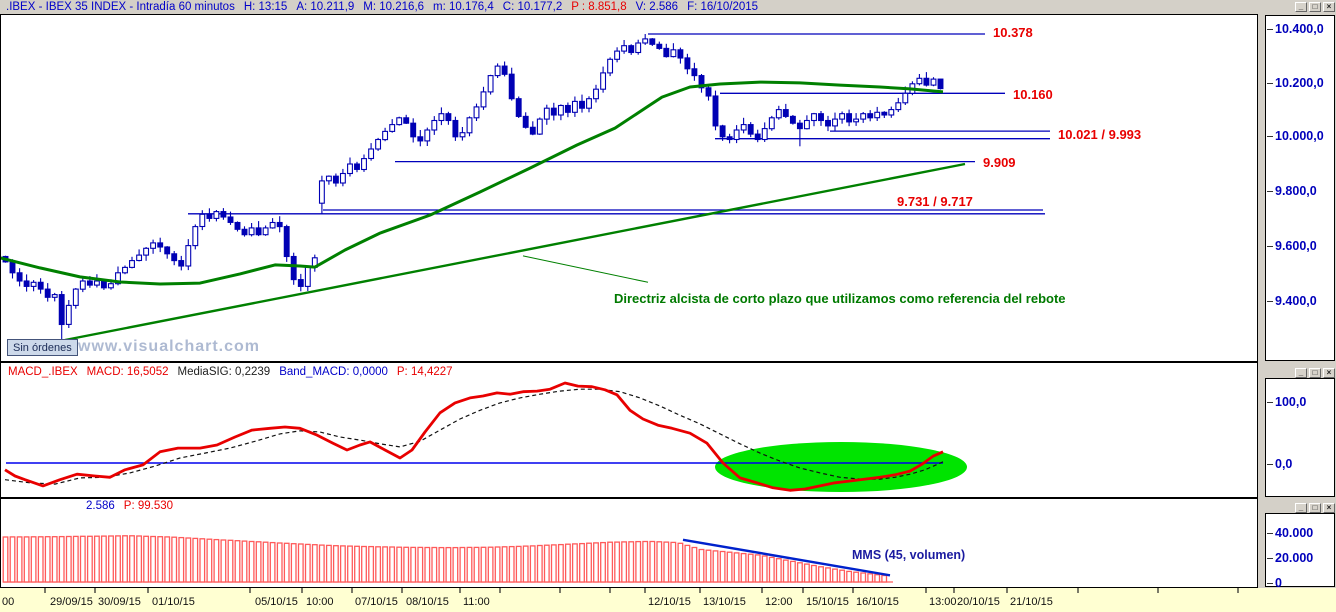  What do you see at coordinates (394, 7) in the screenshot?
I see `header-segment: M: 10.216,6` at bounding box center [394, 7].